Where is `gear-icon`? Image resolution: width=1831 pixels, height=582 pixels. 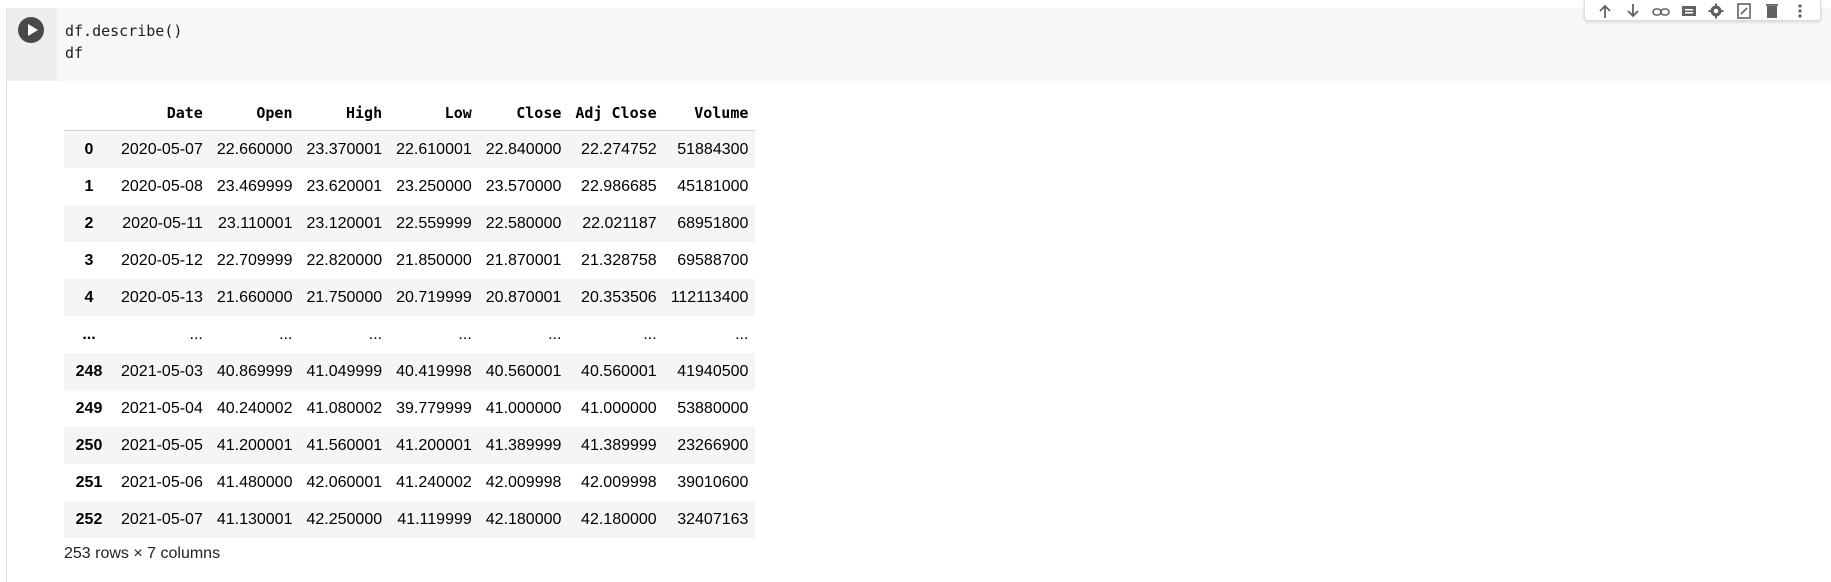
gear-icon is located at coordinates (1716, 11).